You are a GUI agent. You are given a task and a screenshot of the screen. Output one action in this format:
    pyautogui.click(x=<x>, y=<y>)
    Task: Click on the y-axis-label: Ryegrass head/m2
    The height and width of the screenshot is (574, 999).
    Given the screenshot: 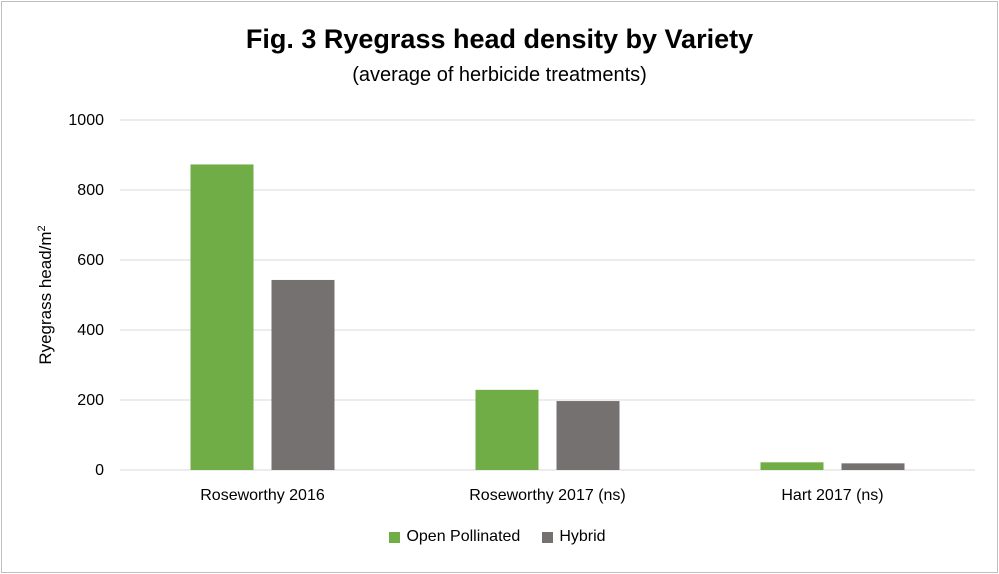 What is the action you would take?
    pyautogui.click(x=45, y=294)
    